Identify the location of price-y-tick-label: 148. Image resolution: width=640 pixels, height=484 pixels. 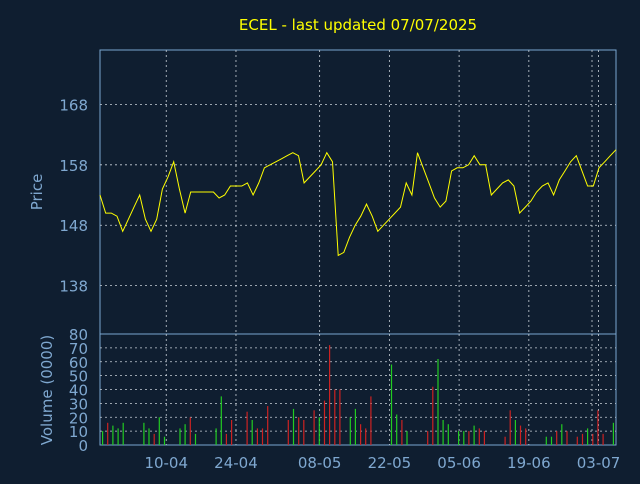
(73, 226).